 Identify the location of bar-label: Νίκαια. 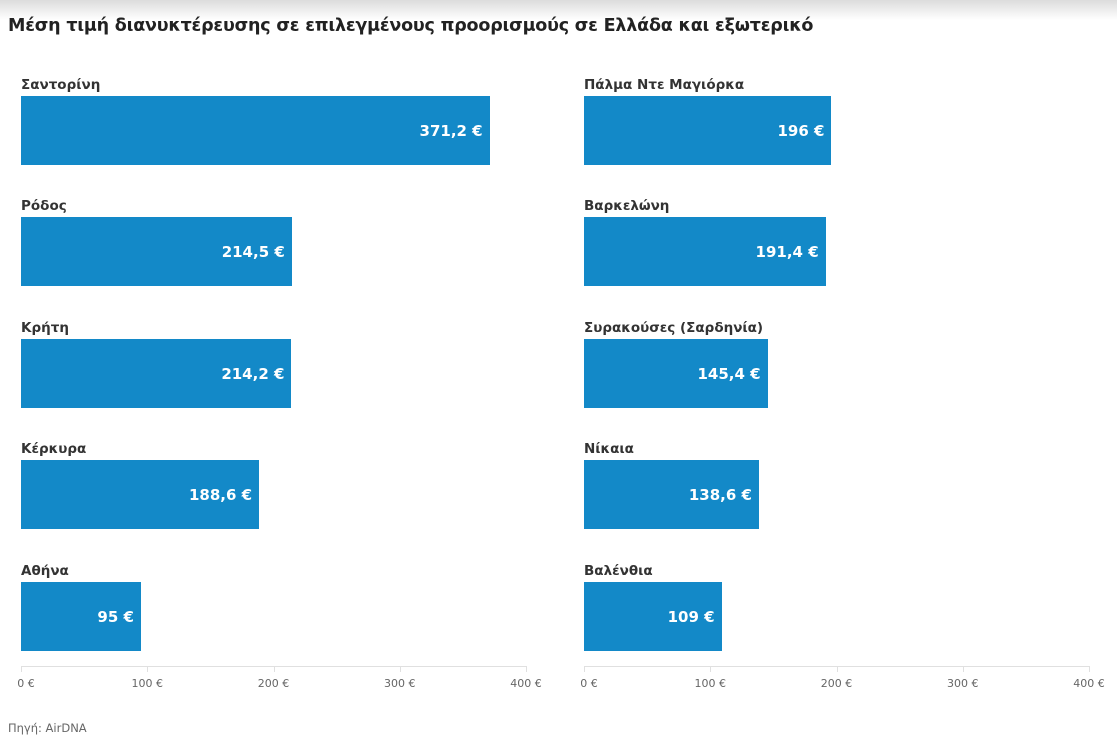
(609, 449).